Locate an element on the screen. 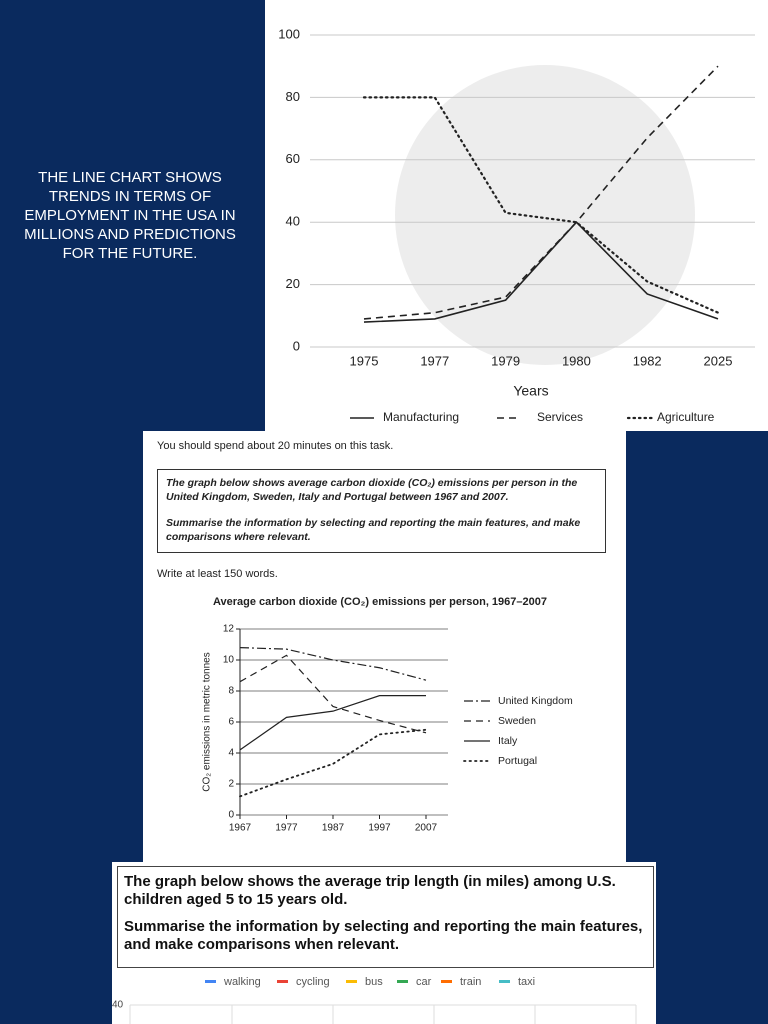 This screenshot has height=1024, width=768. x-tick-label: 1980 is located at coordinates (576, 360).